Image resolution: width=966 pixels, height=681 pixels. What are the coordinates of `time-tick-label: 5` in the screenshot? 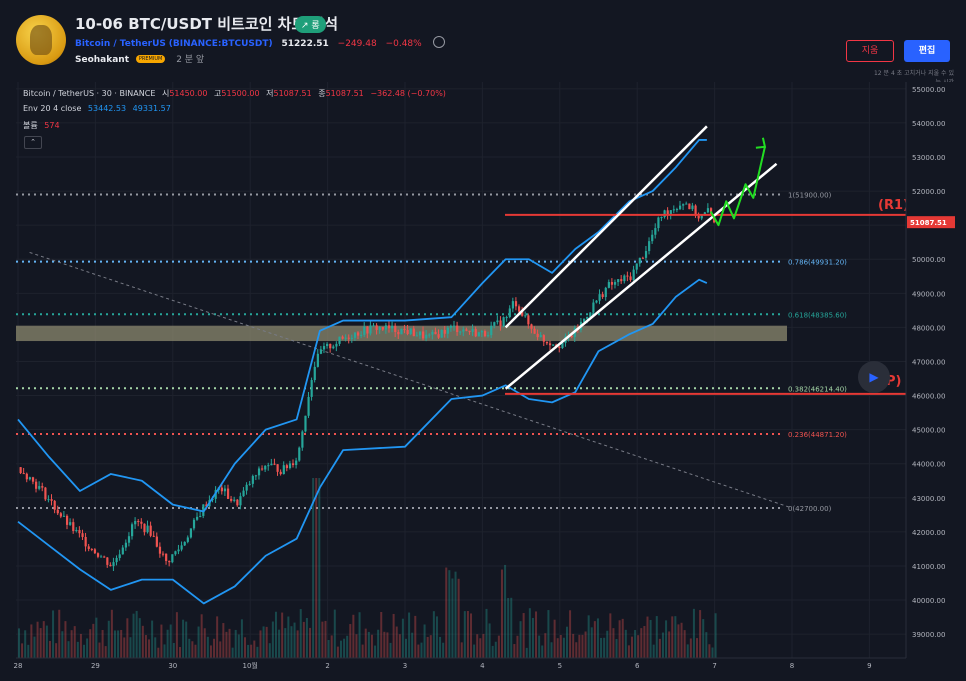 It's located at (560, 666).